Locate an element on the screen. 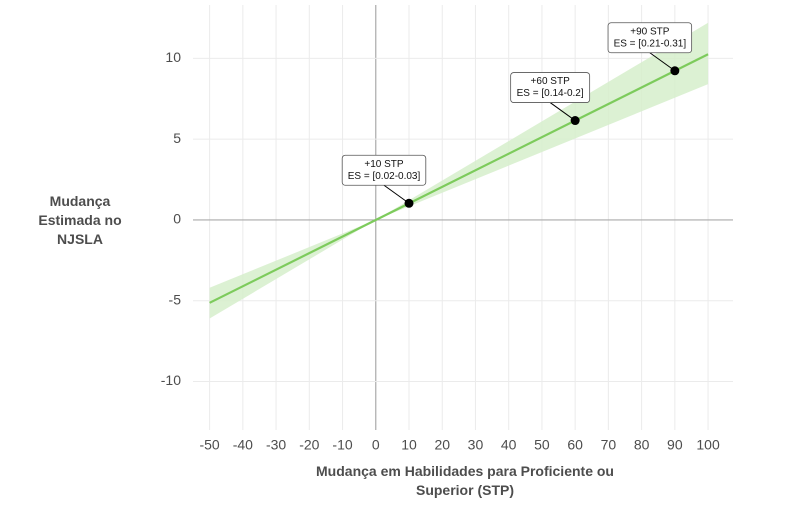 The height and width of the screenshot is (512, 802). x-tick-label: -40 is located at coordinates (243, 445).